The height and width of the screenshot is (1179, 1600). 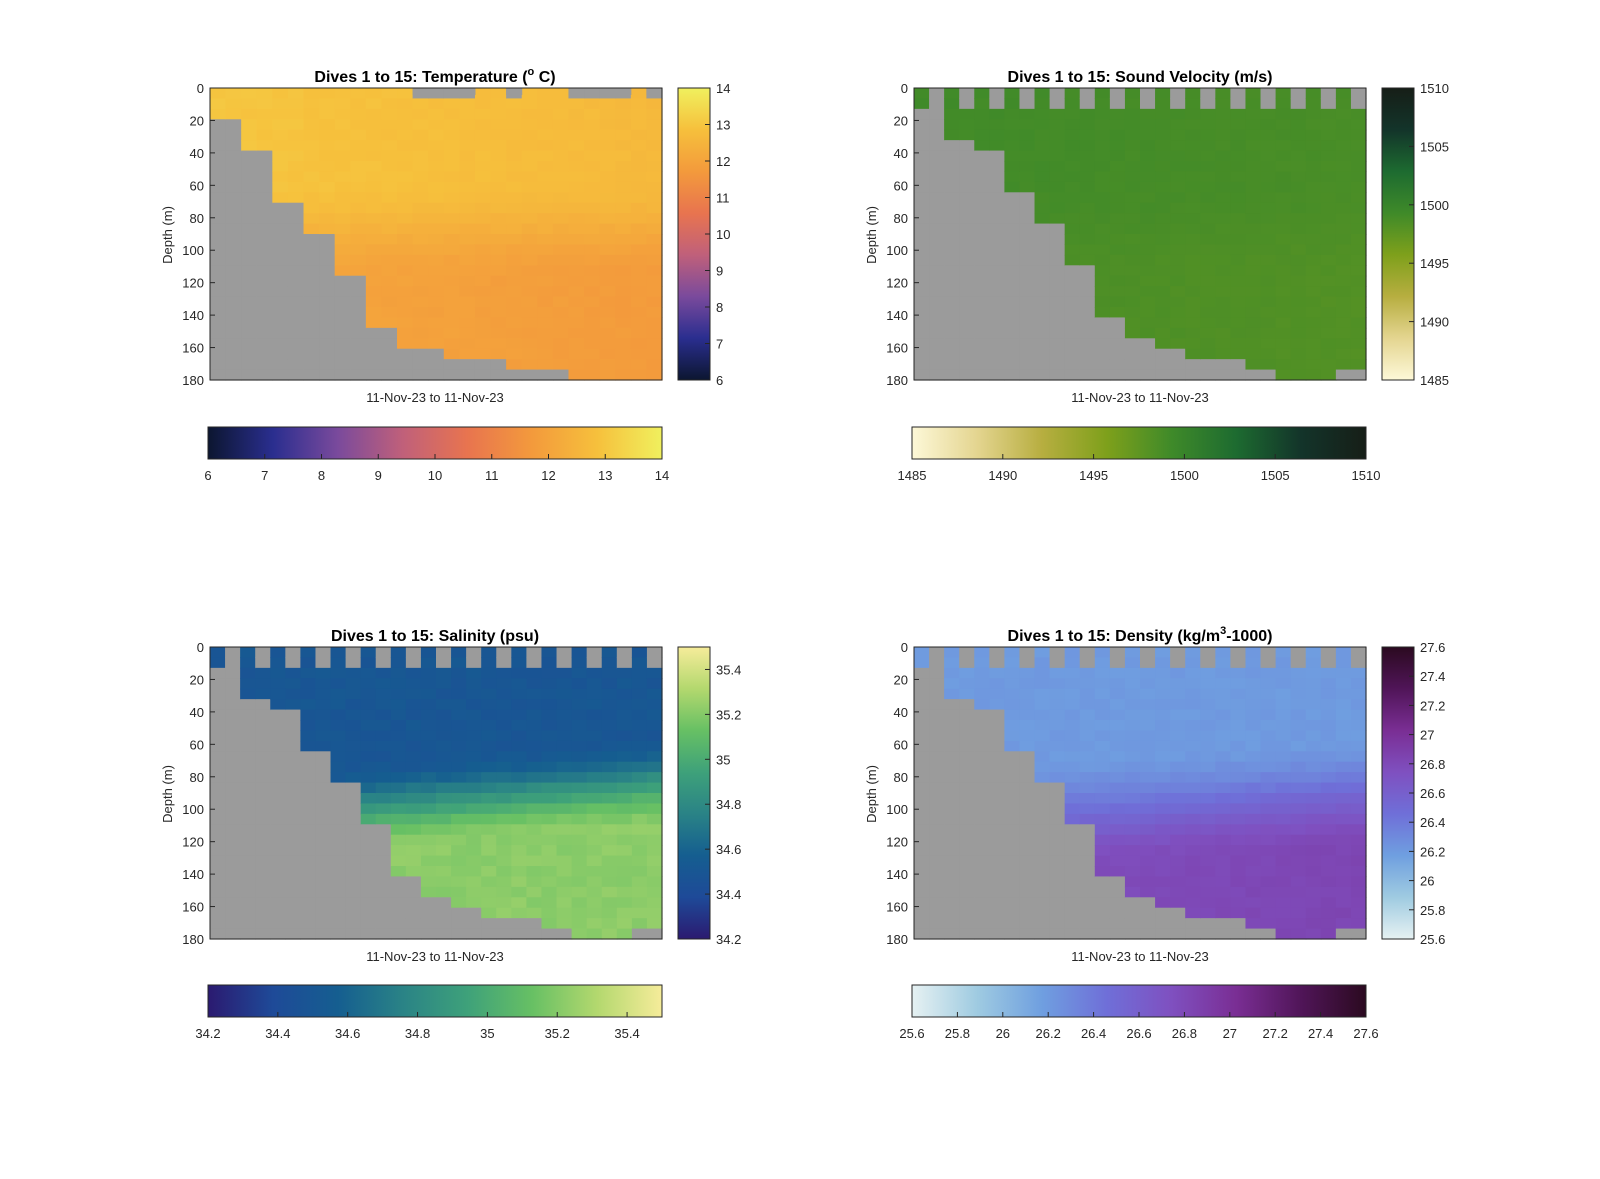 I want to click on colorbar-tick-label: 8, so click(x=321, y=475).